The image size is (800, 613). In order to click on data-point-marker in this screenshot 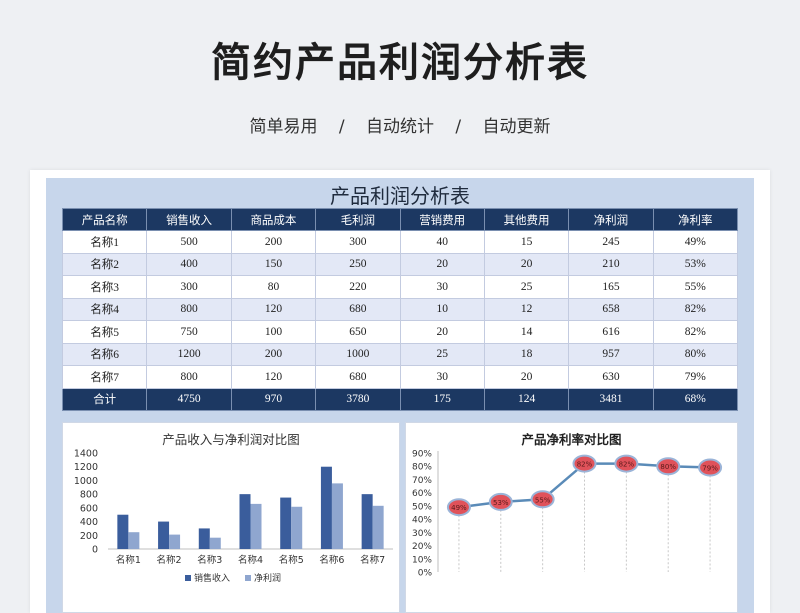, I will do `click(458, 507)`.